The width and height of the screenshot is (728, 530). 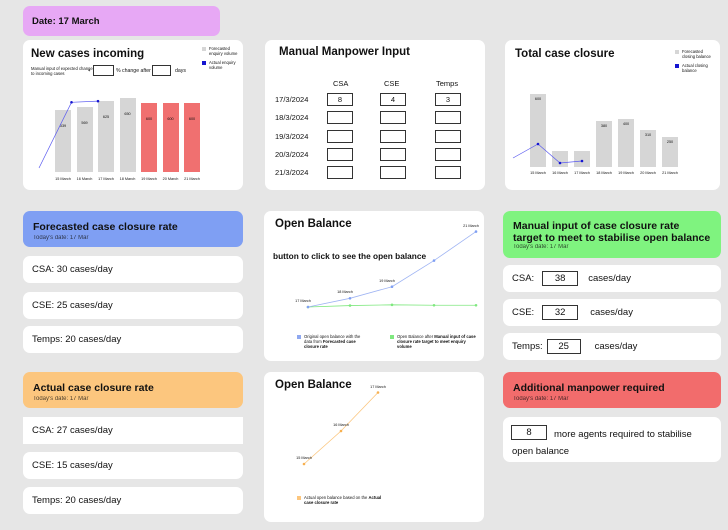 What do you see at coordinates (560, 278) in the screenshot?
I see `csa-target-input: 38` at bounding box center [560, 278].